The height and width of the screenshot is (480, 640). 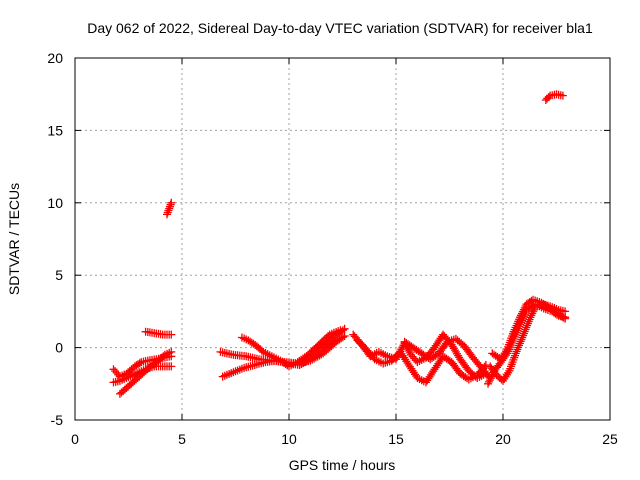 I want to click on x-tick-label: 5, so click(x=182, y=439).